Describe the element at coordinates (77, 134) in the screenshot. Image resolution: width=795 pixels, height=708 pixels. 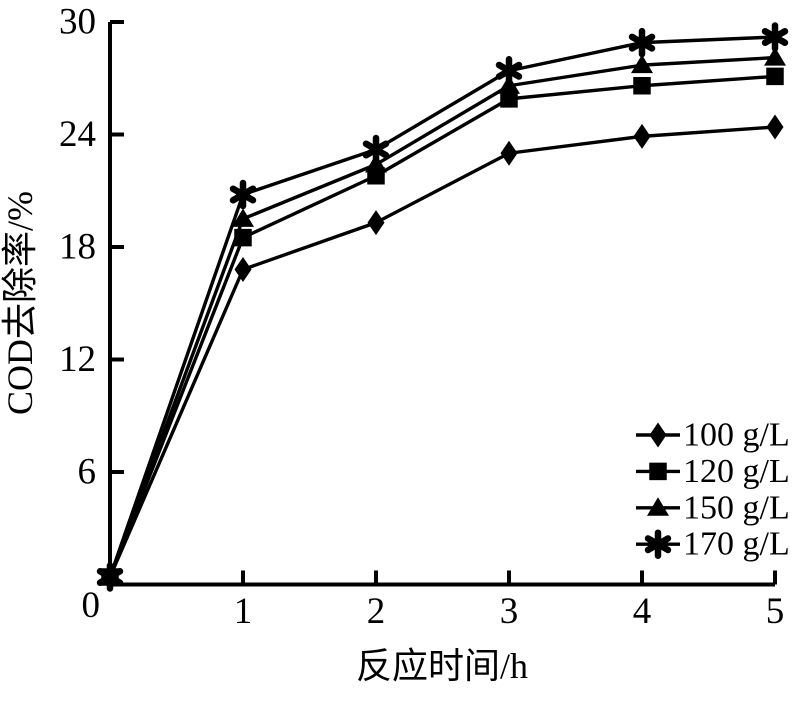
I see `y-tick-label: 24` at that location.